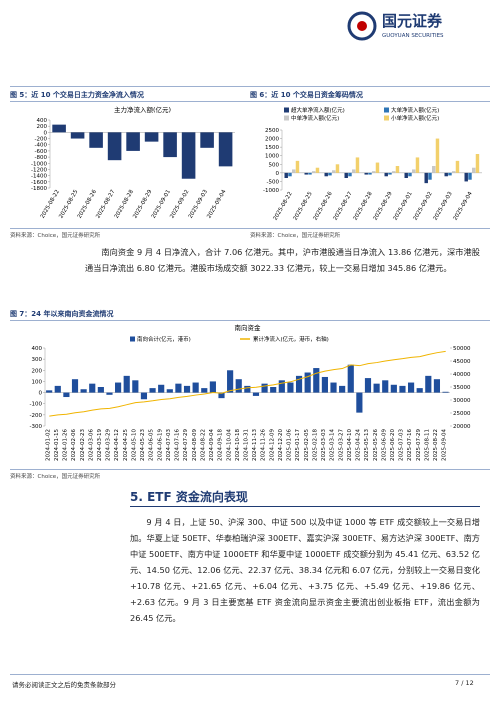  Describe the element at coordinates (315, 445) in the screenshot. I see `x-tick-label: 2025-02-18` at that location.